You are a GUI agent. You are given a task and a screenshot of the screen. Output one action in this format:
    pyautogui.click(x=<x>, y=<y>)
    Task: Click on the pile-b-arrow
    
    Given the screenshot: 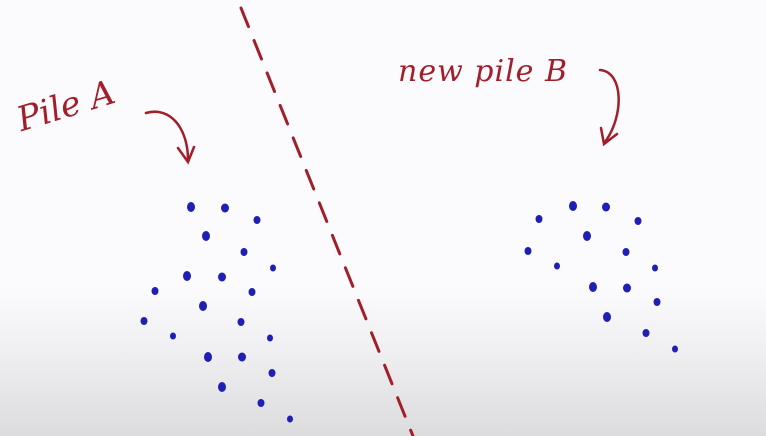 What is the action you would take?
    pyautogui.click(x=609, y=107)
    